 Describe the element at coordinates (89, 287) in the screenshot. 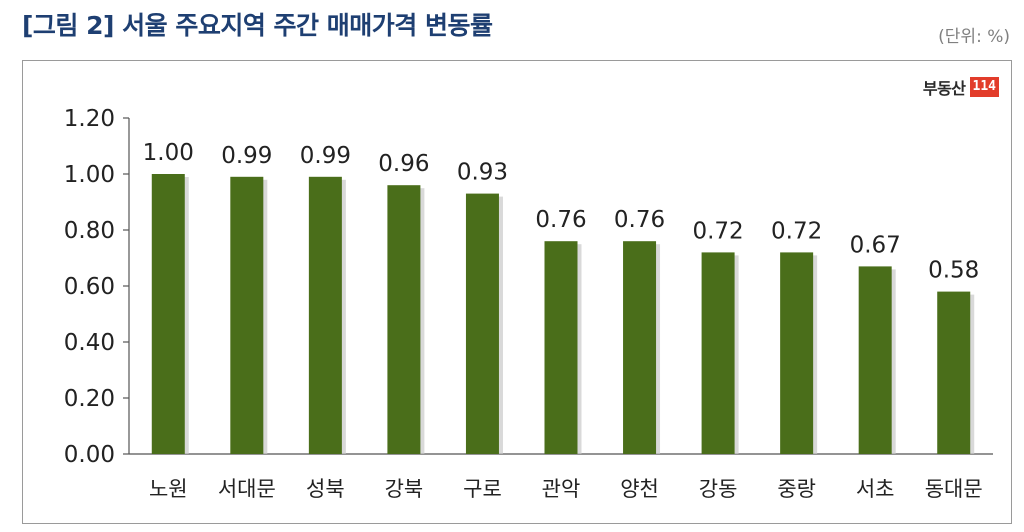

I see `y-tick-label: 0.60` at that location.